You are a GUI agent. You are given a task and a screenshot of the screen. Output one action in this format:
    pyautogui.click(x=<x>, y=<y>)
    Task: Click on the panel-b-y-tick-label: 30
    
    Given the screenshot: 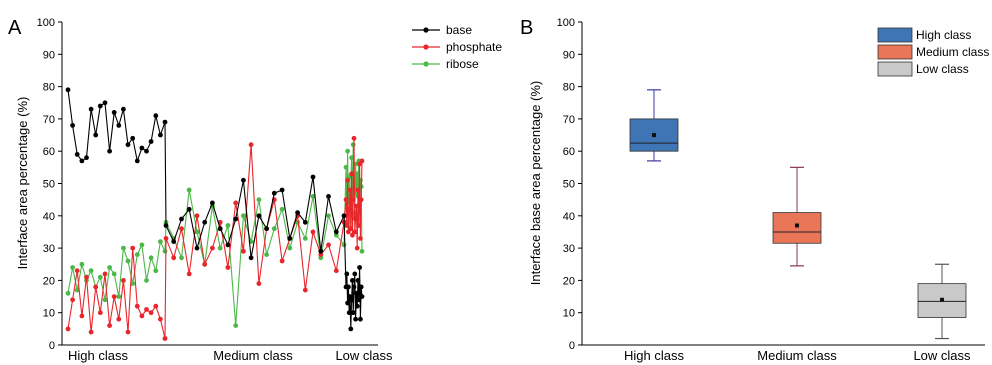 What is the action you would take?
    pyautogui.click(x=569, y=249)
    